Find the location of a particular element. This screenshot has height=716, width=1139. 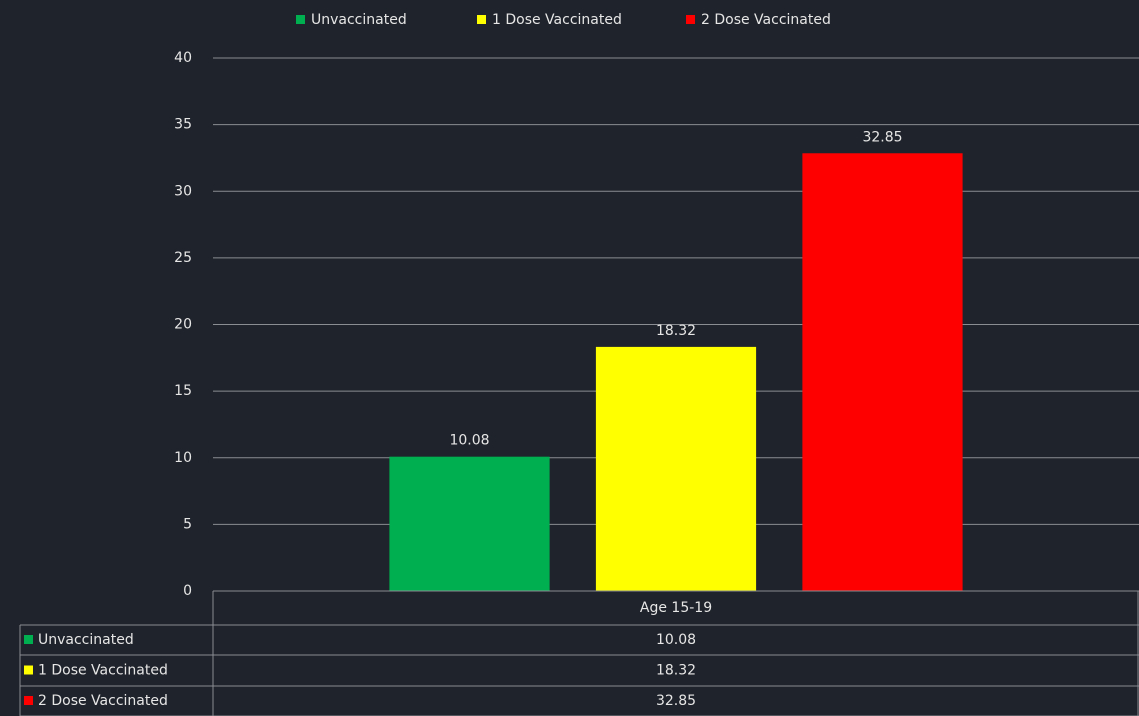

data-label: 18.32 is located at coordinates (676, 331).